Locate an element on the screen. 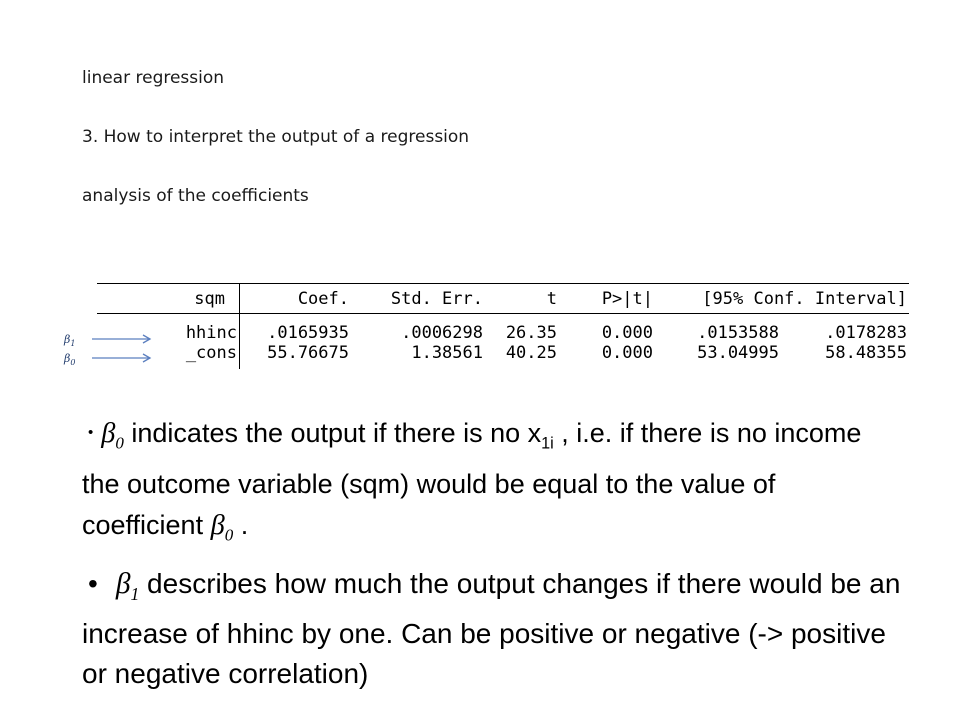  col-header-t: t is located at coordinates (551, 299).